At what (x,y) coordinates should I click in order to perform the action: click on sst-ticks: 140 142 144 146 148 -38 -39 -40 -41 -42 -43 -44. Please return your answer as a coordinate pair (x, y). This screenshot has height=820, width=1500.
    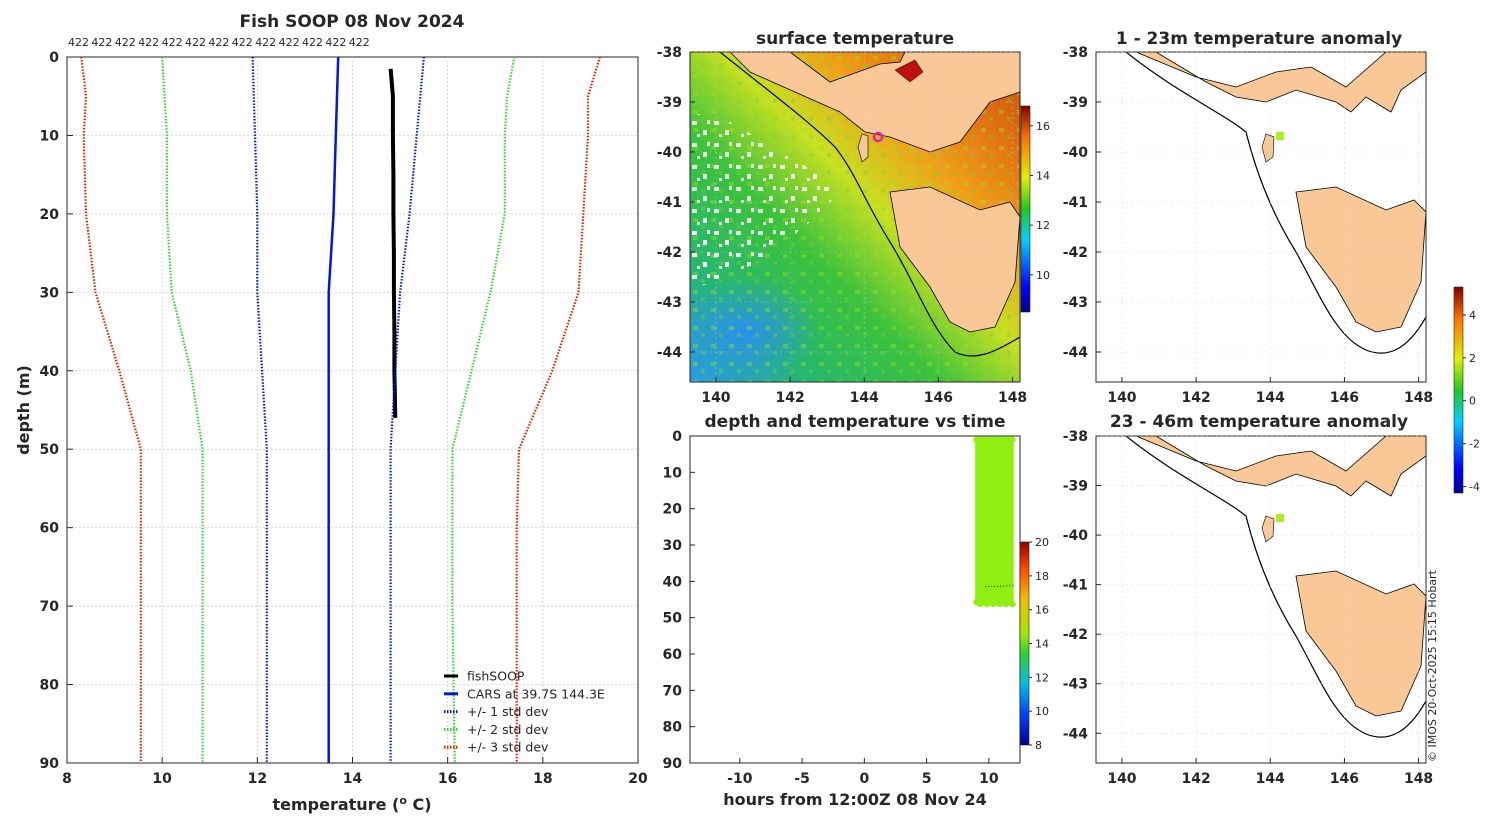
    Looking at the image, I should click on (842, 225).